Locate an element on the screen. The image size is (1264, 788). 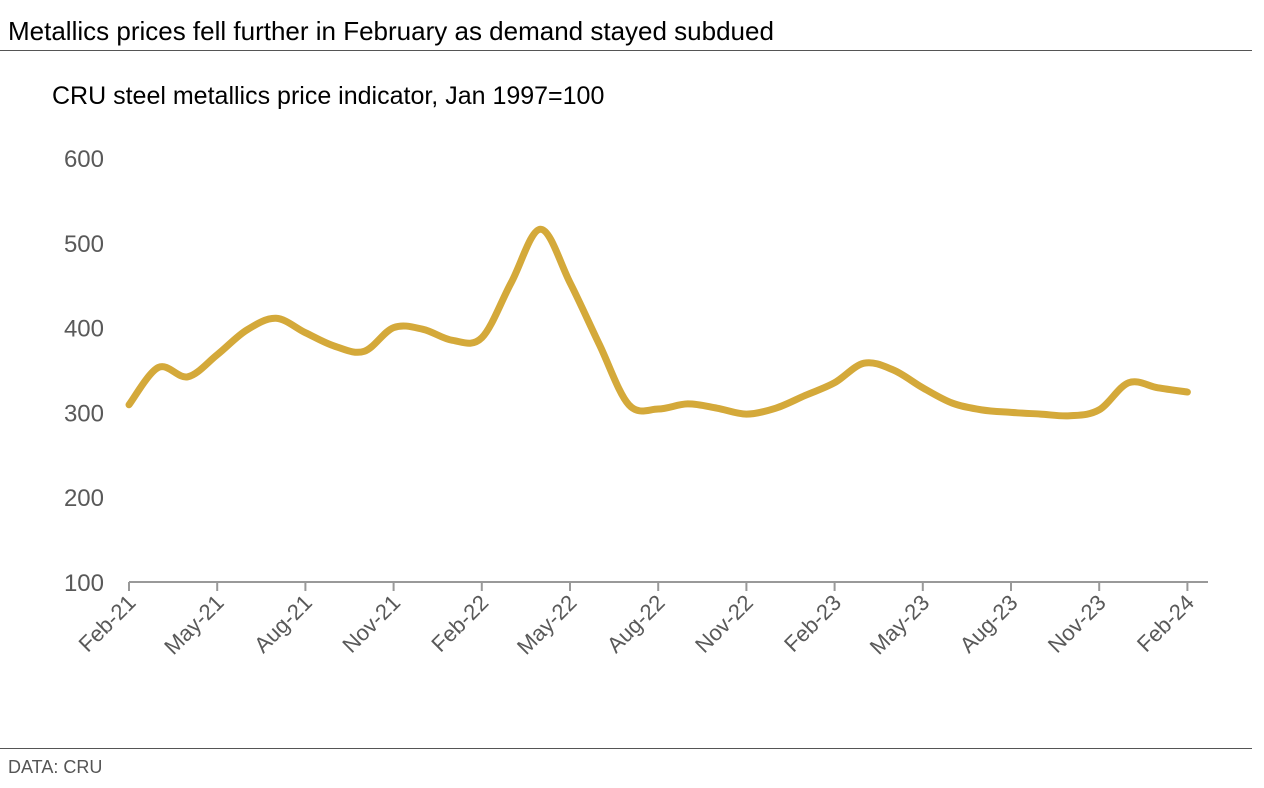
x-tick-label: Aug-21 is located at coordinates (283, 624).